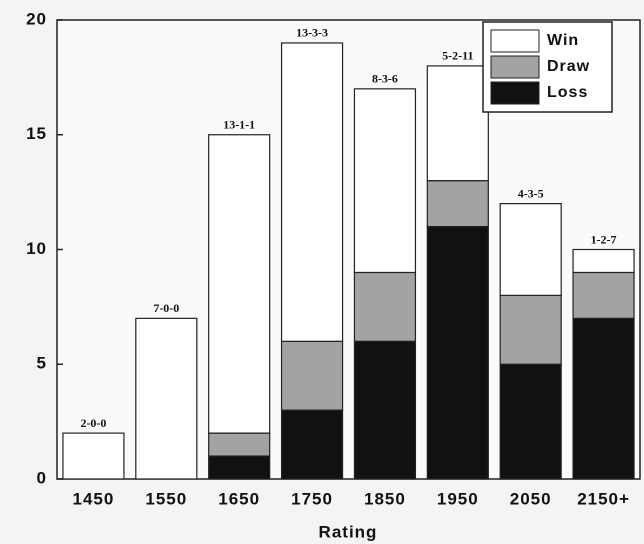 The image size is (644, 544). Describe the element at coordinates (42, 477) in the screenshot. I see `y-tick-label: 0` at that location.